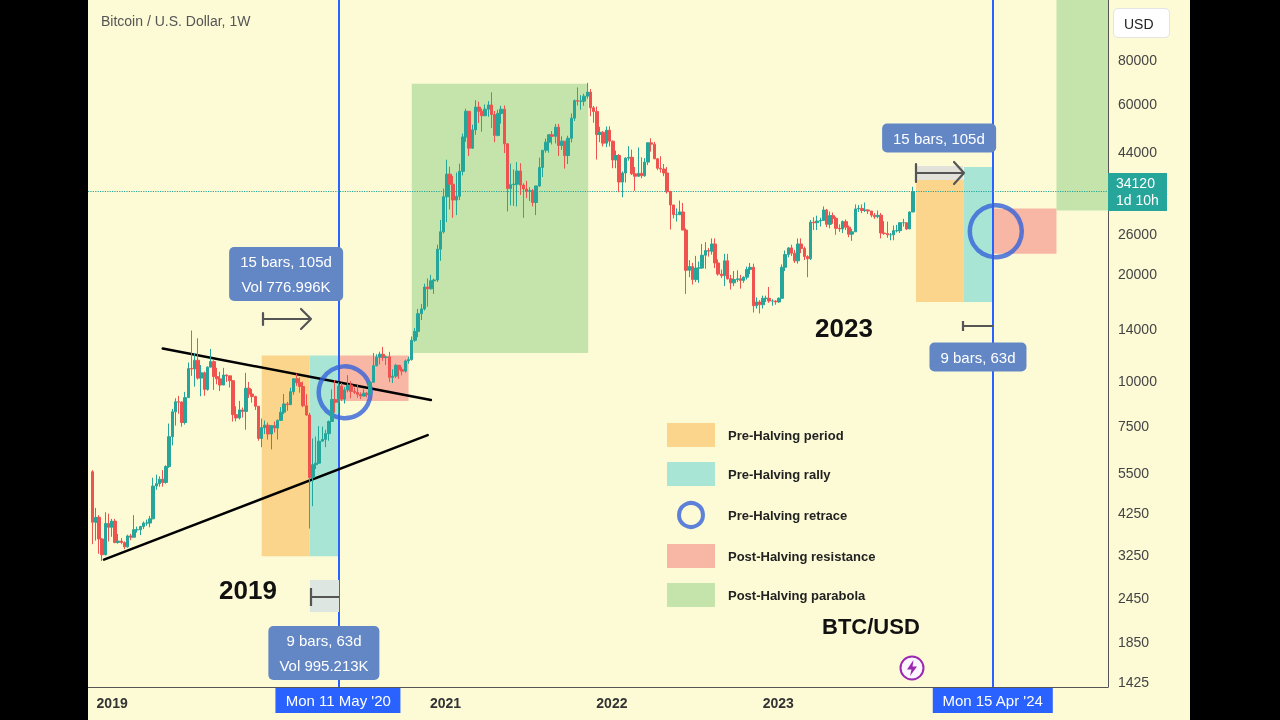 The height and width of the screenshot is (720, 1280). I want to click on y-tick-label: 5500, so click(1134, 473).